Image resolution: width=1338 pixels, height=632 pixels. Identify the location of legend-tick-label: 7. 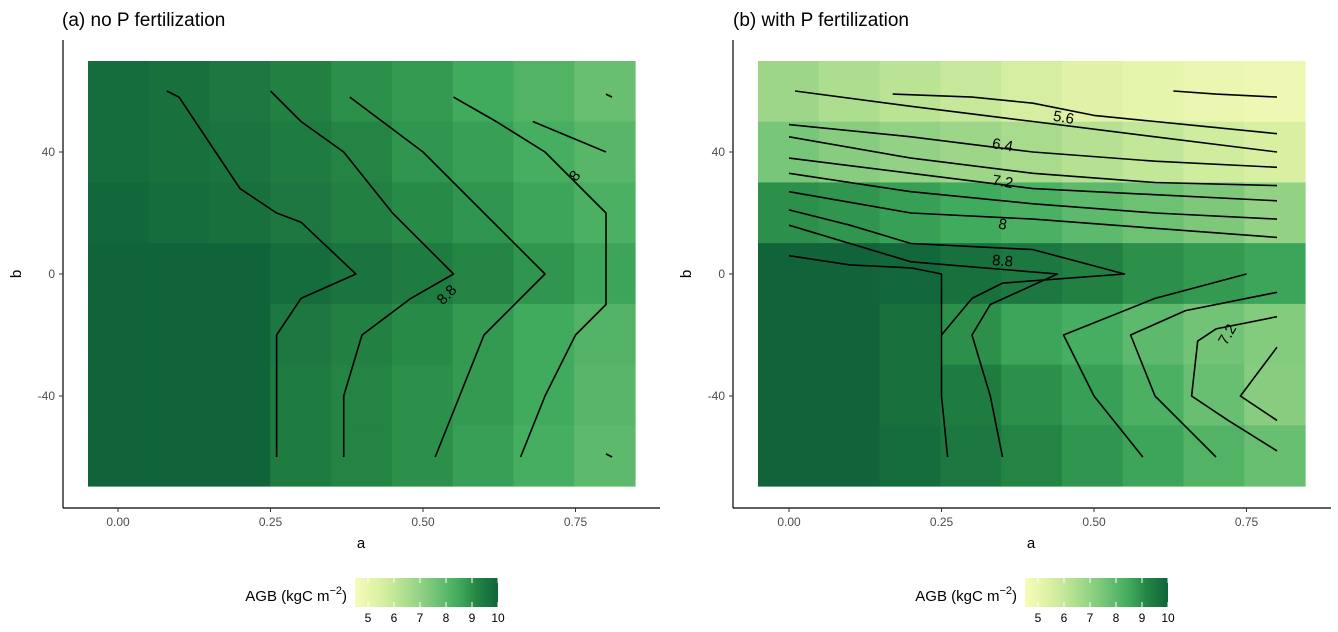
(420, 618).